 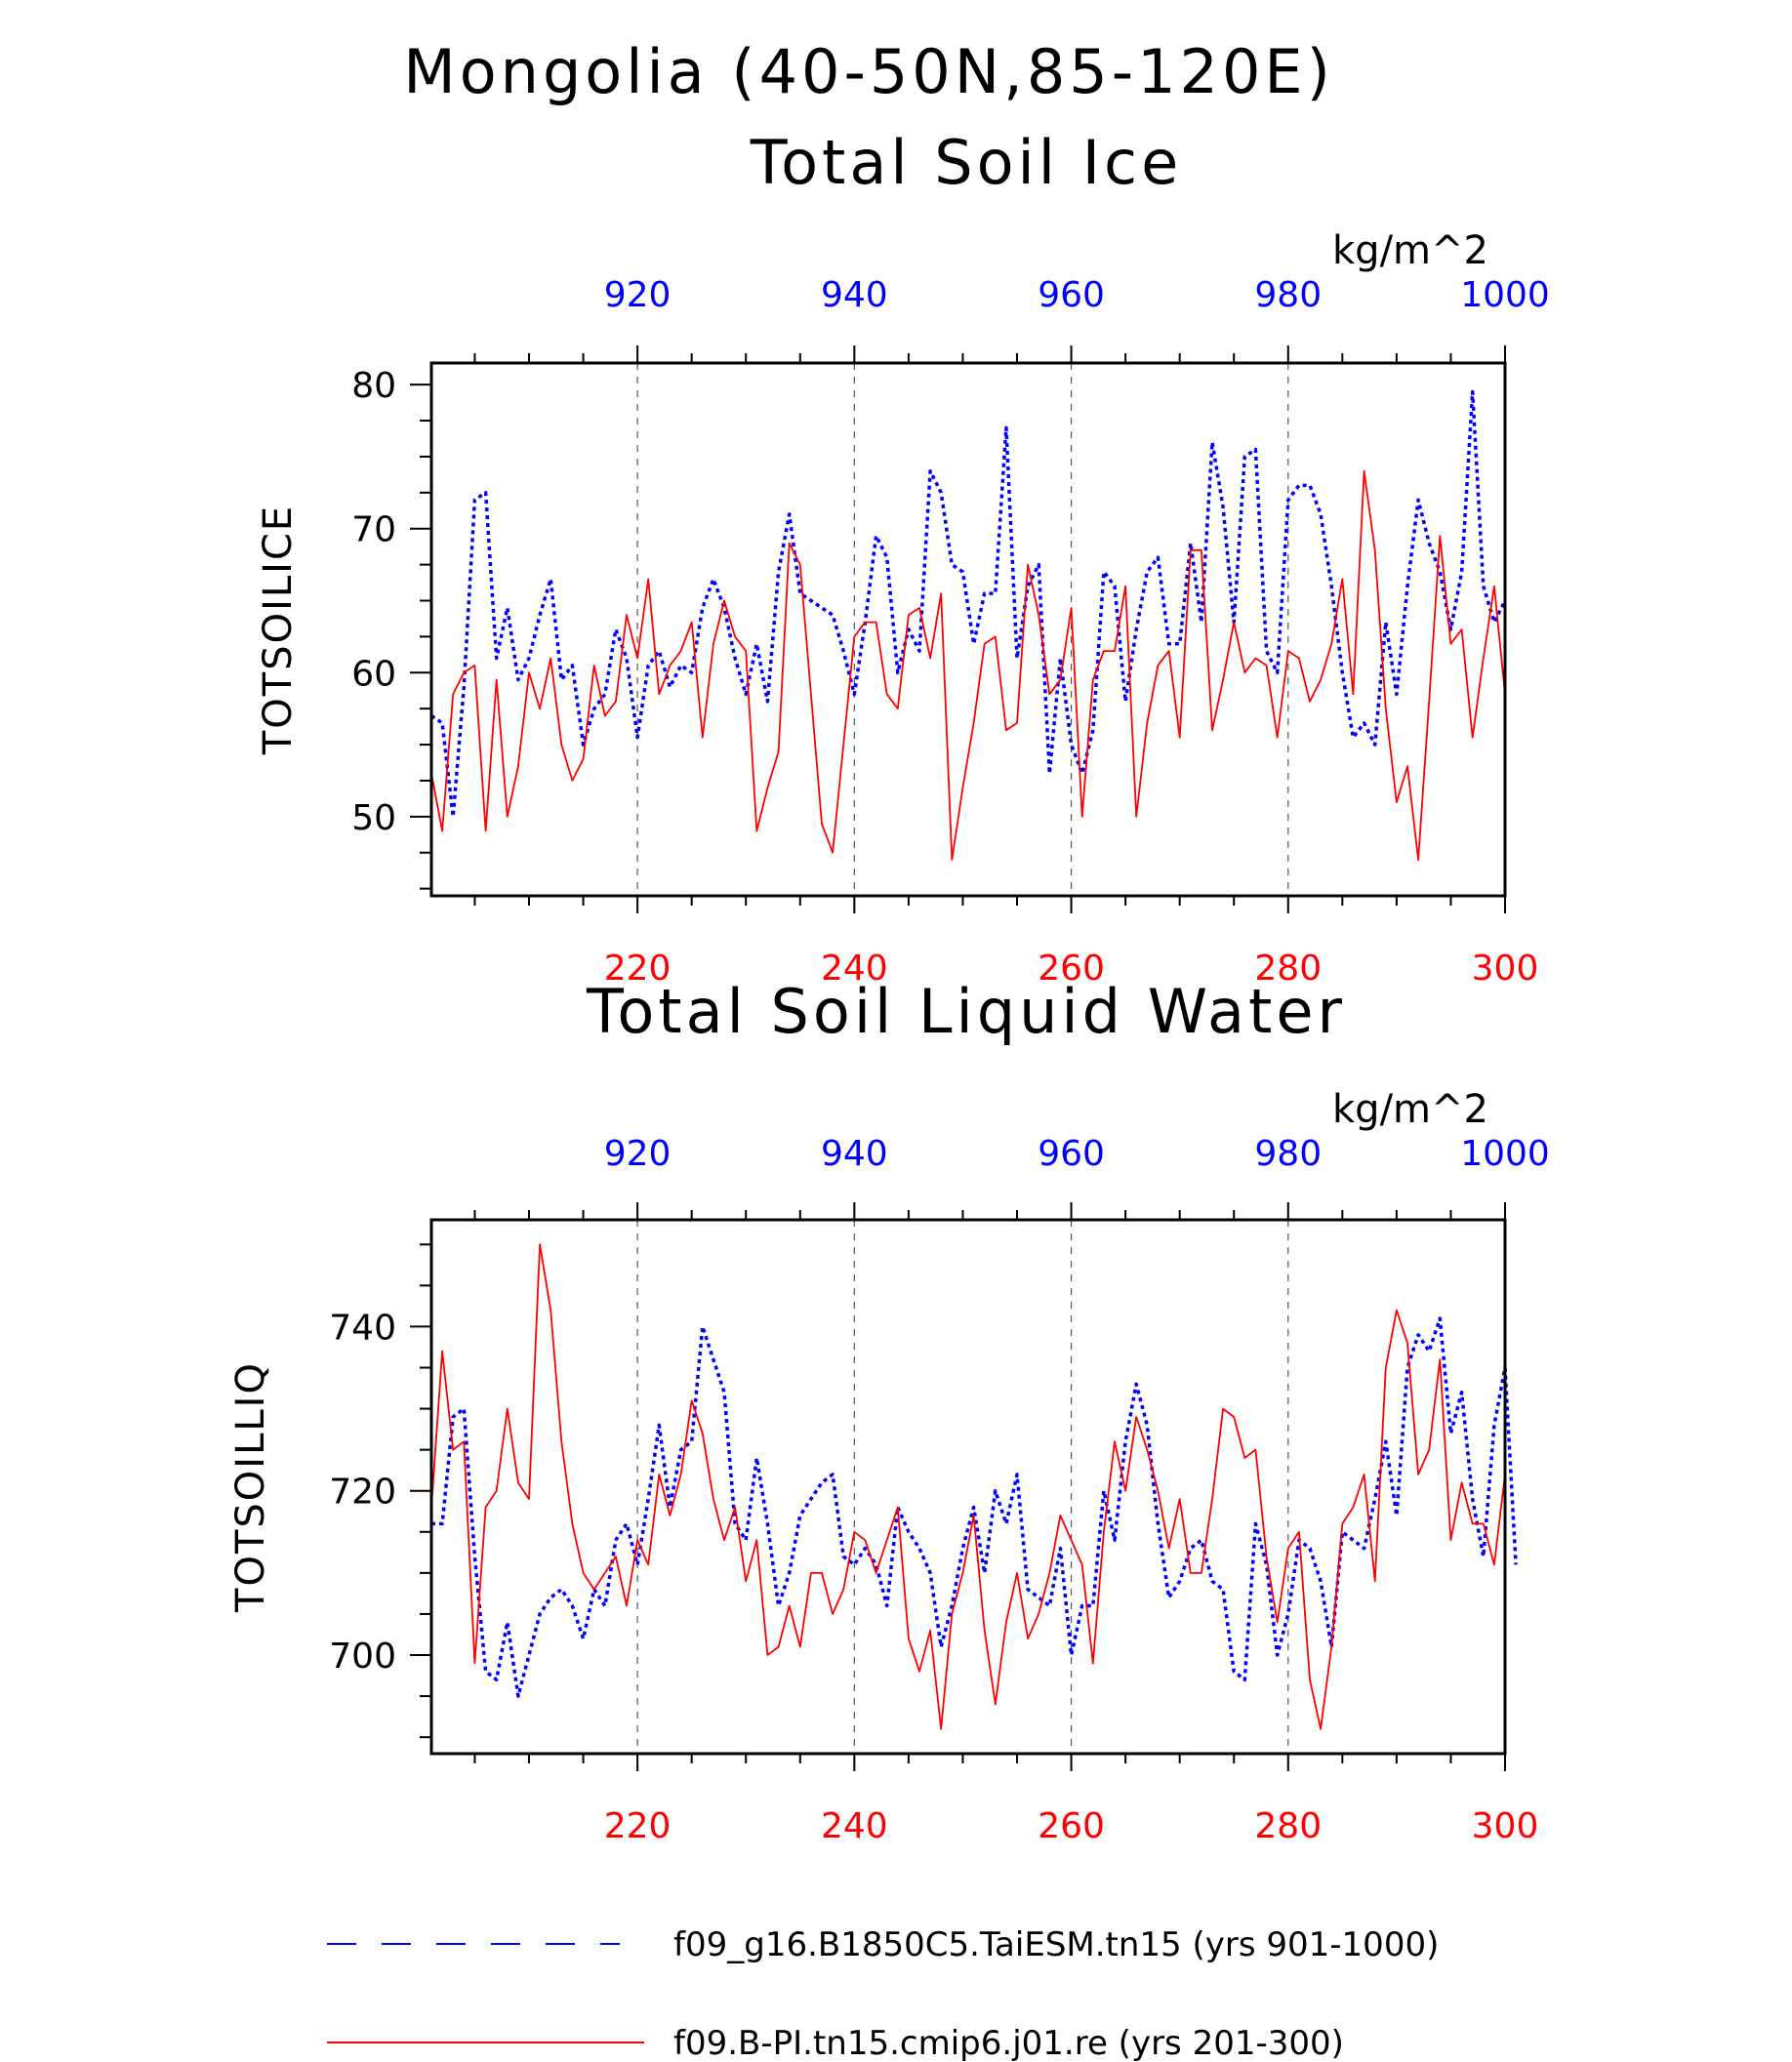 I want to click on y-axis-label: TOTSOILLIQ, so click(x=250, y=1487).